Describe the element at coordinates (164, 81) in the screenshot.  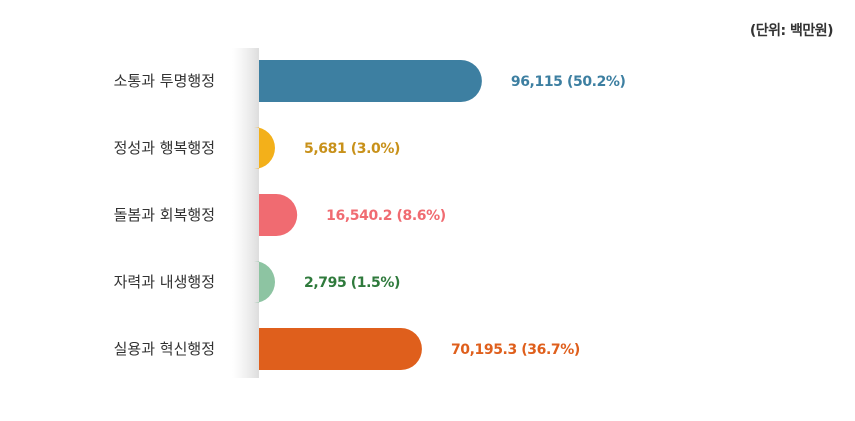
I see `category-label: 소통과 투명행정` at that location.